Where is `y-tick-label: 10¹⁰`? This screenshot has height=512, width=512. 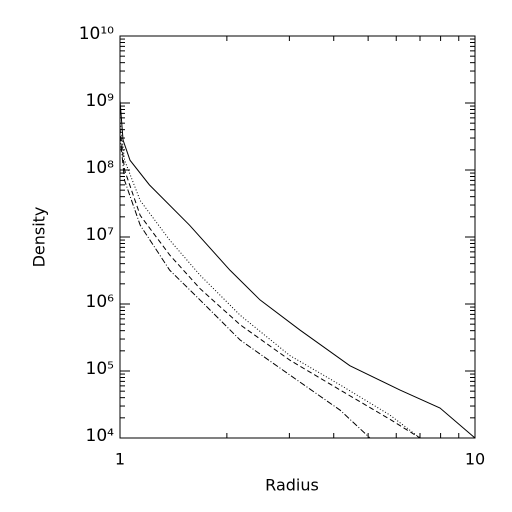 y-tick-label: 10¹⁰ is located at coordinates (96, 34).